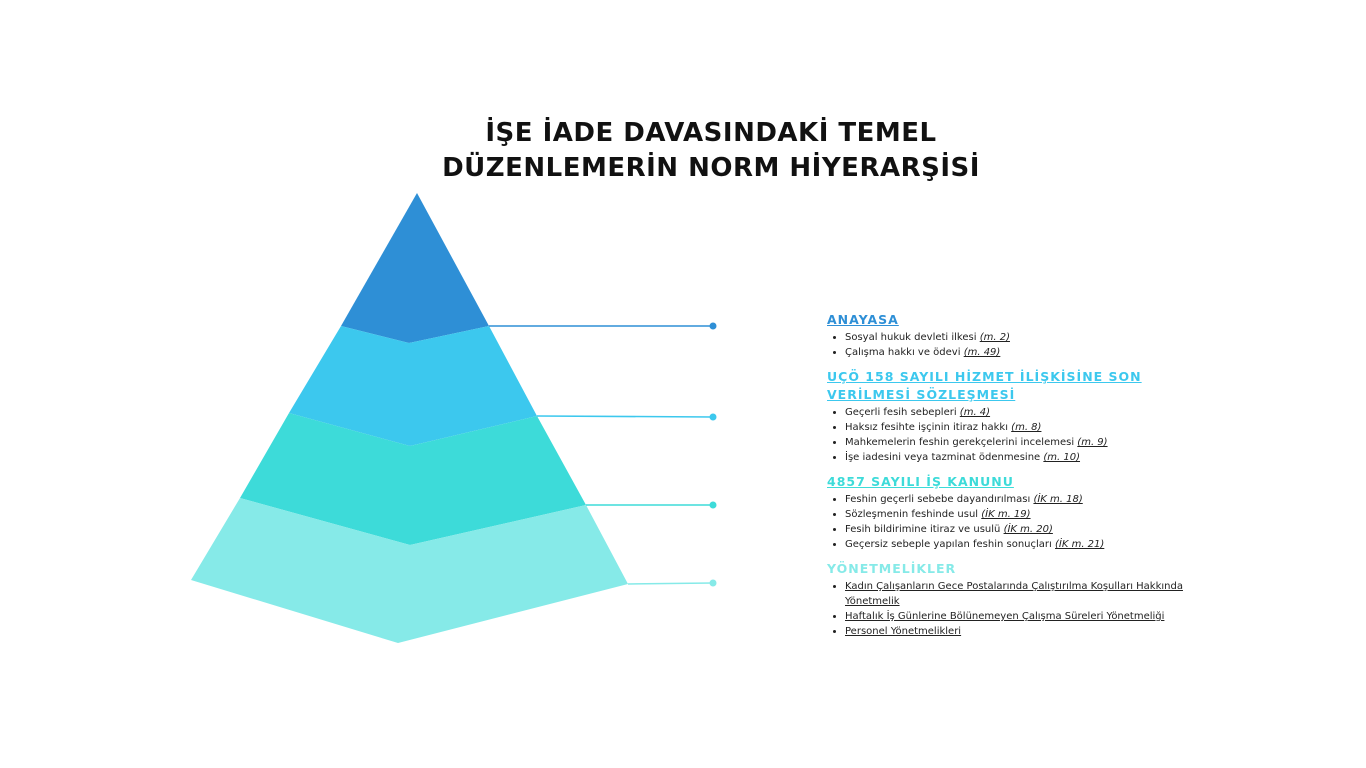 Image resolution: width=1366 pixels, height=768 pixels. Describe the element at coordinates (1023, 631) in the screenshot. I see `list-item: Personel Yönetmelikleri` at that location.